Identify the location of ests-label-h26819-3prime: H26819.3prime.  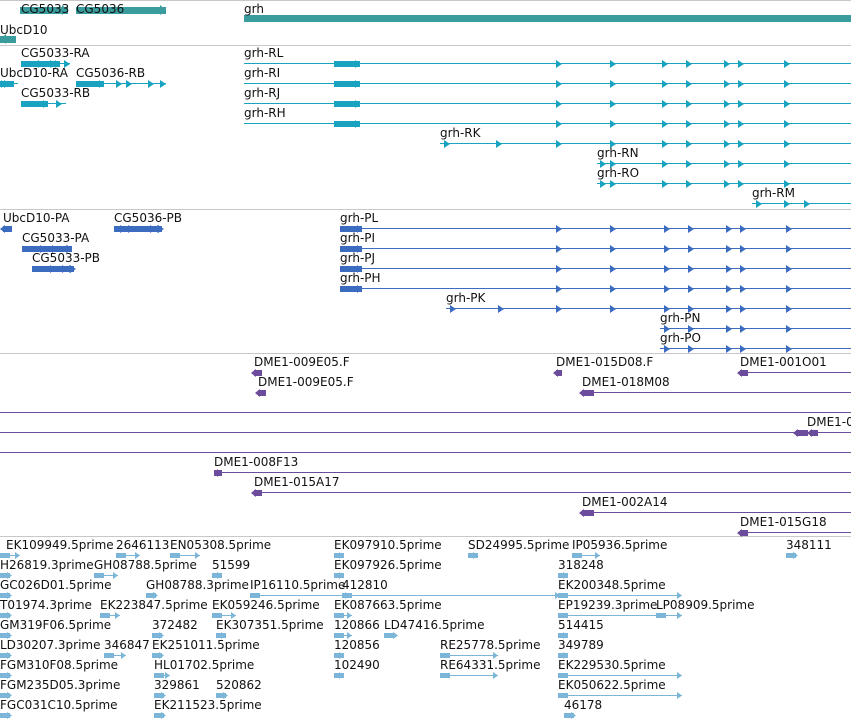
(47, 565).